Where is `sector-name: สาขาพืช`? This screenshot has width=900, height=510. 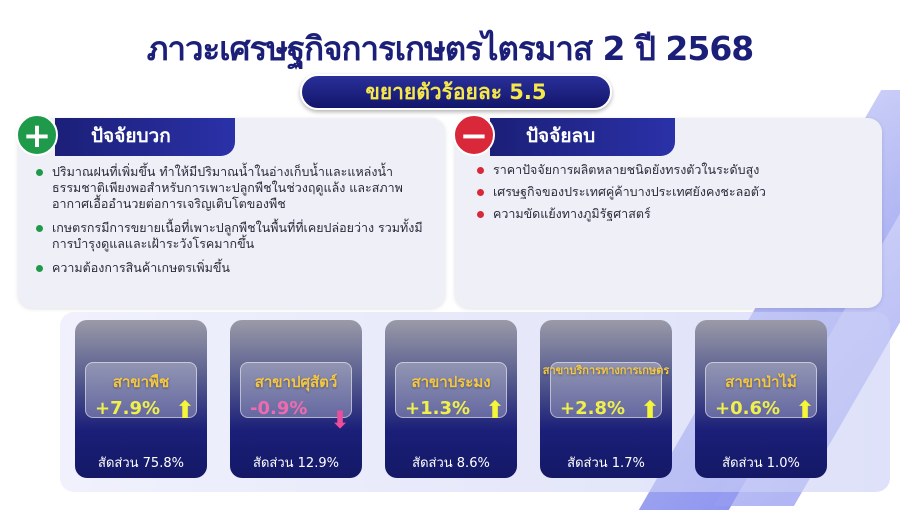 sector-name: สาขาพืช is located at coordinates (141, 382).